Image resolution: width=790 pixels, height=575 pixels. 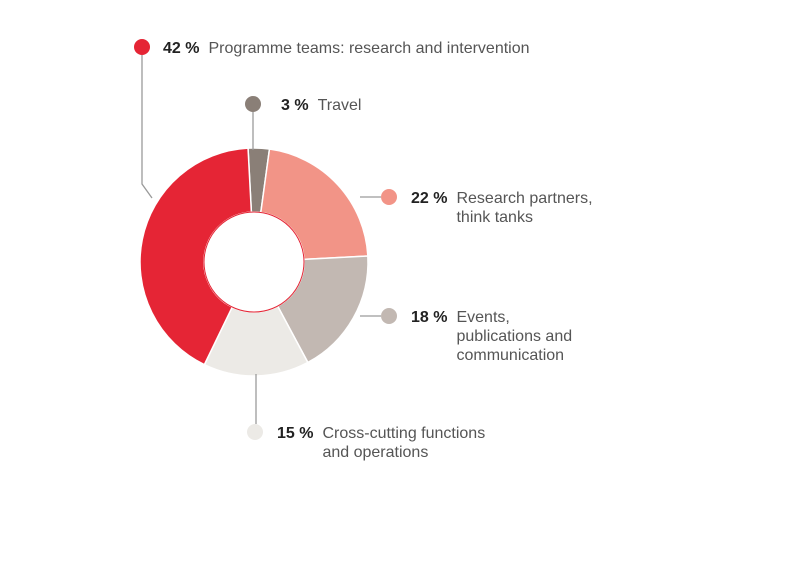 I want to click on slice-label-line: Travel, so click(x=340, y=105).